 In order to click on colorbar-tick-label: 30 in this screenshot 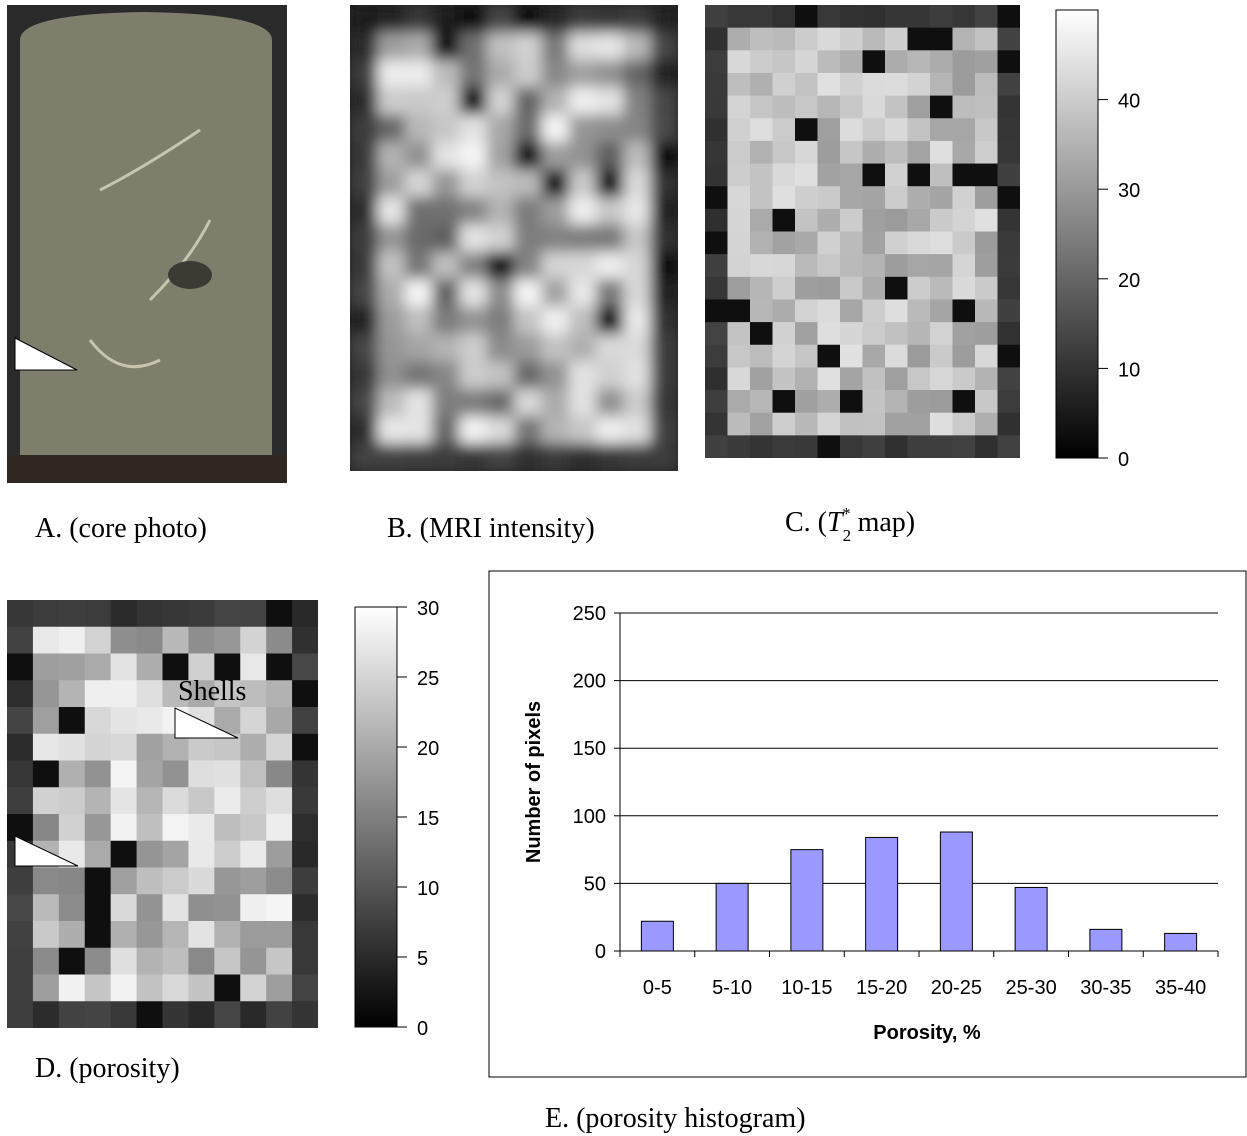, I will do `click(428, 609)`.